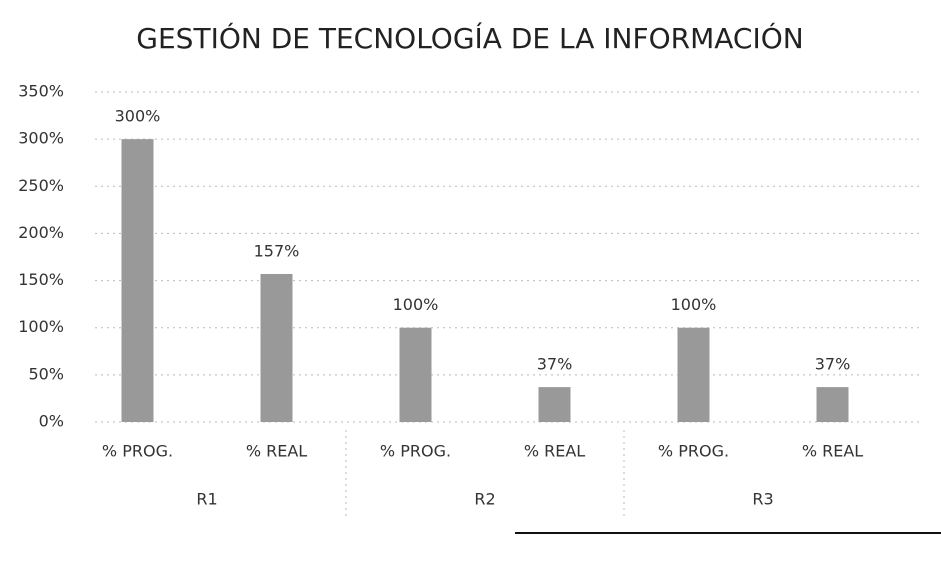  Describe the element at coordinates (41, 138) in the screenshot. I see `y-tick-label: 300%` at that location.